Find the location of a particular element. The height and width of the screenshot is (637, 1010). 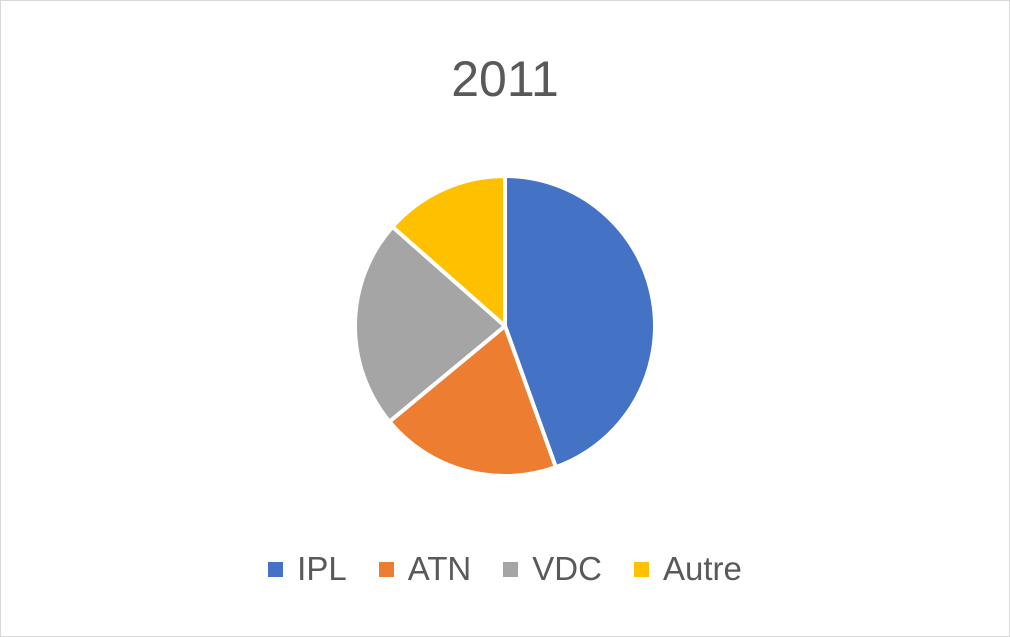

pie-slice-atn is located at coordinates (472, 401).